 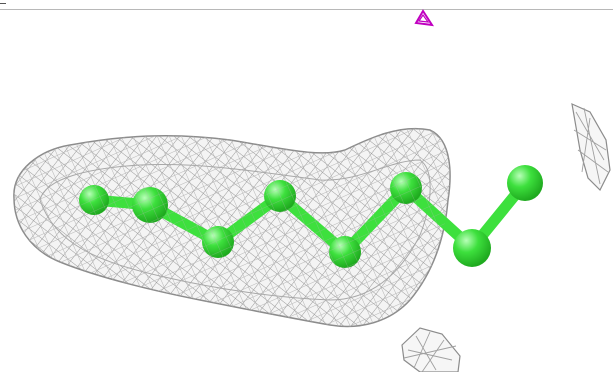 I want to click on mesh-fragment-right, so click(x=591, y=147).